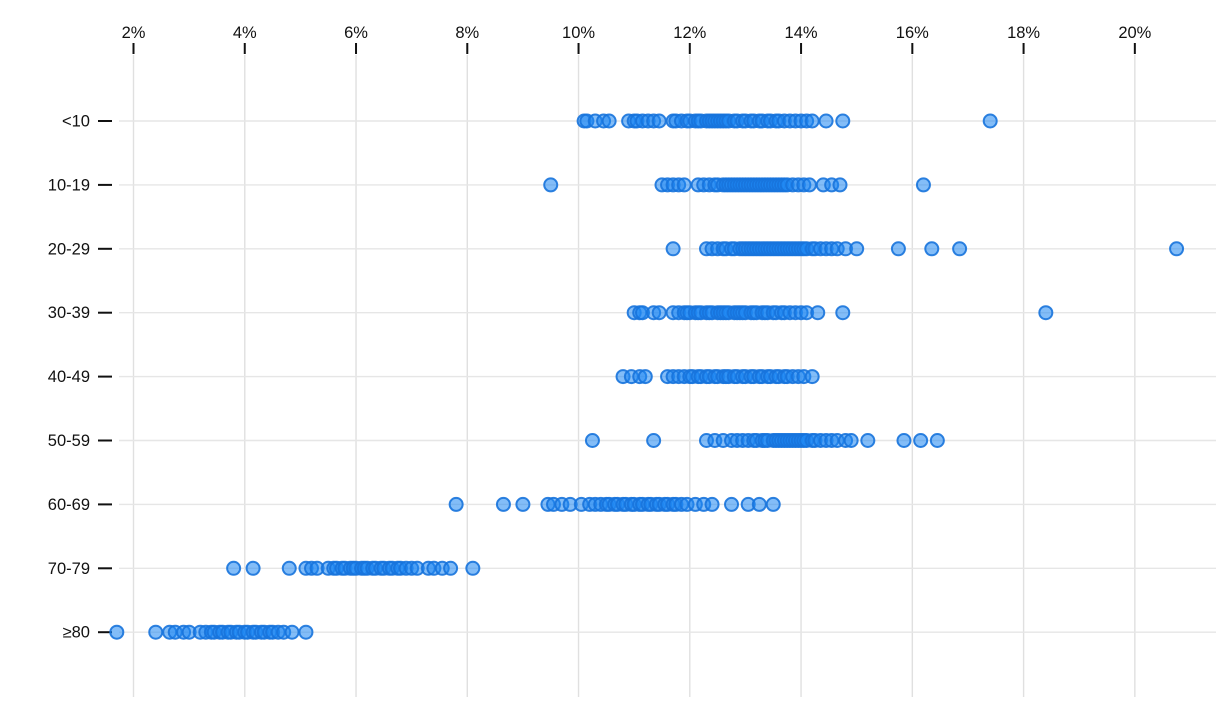 The height and width of the screenshot is (716, 1216). What do you see at coordinates (689, 33) in the screenshot?
I see `x-axis-tick-label: 12%` at bounding box center [689, 33].